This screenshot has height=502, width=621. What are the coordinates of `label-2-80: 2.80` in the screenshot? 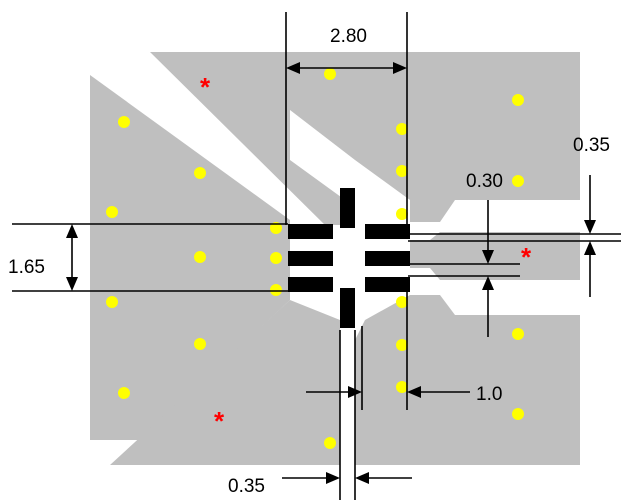 It's located at (348, 36).